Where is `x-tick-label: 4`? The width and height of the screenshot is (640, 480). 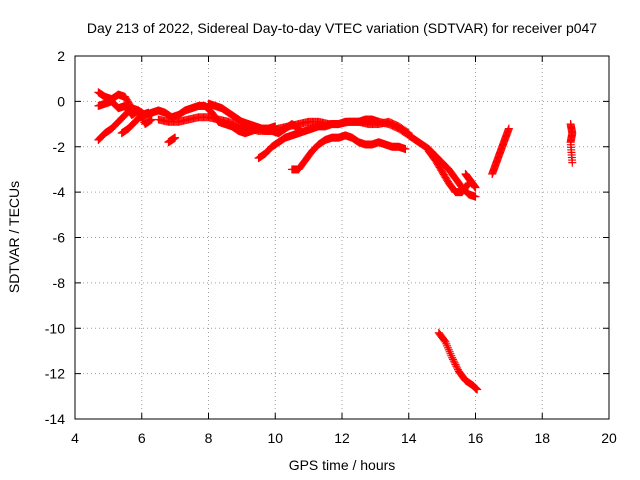 x-tick-label: 4 is located at coordinates (75, 438).